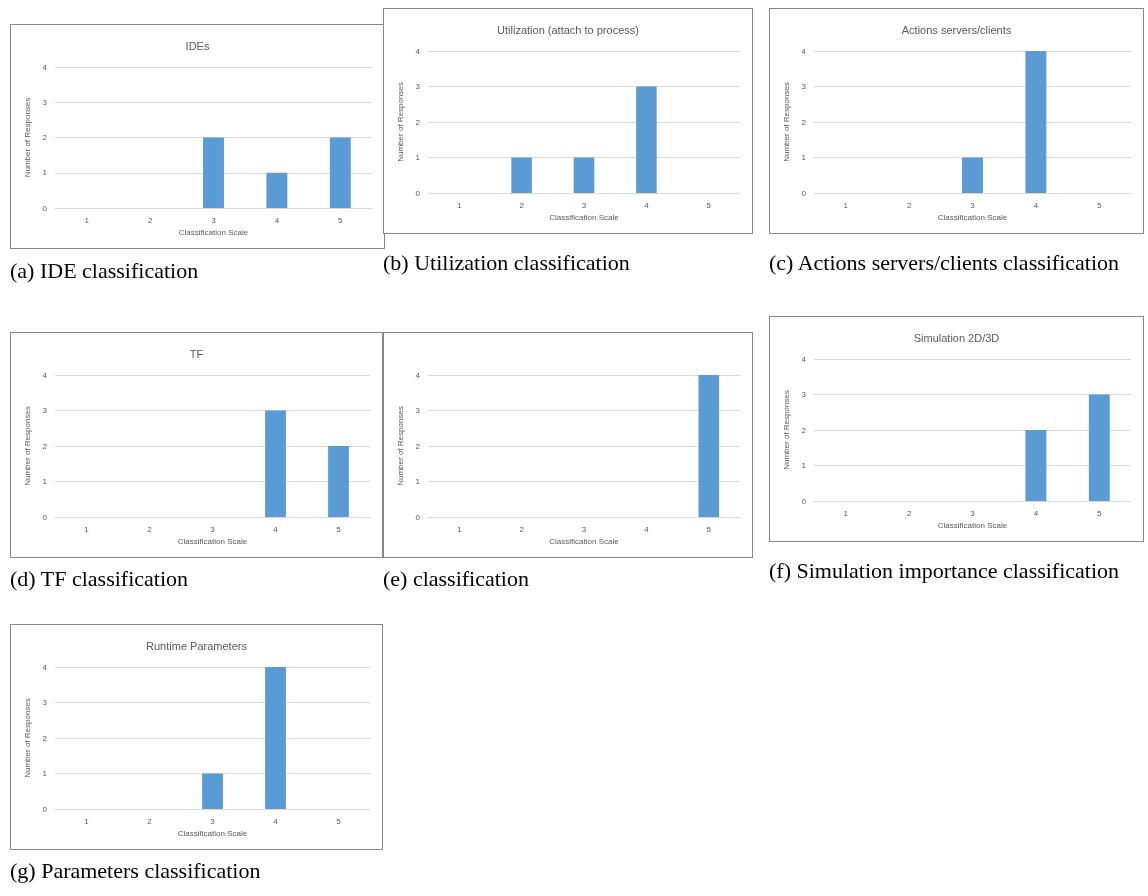  Describe the element at coordinates (197, 645) in the screenshot. I see `chart-title: Runtime Parameters` at that location.